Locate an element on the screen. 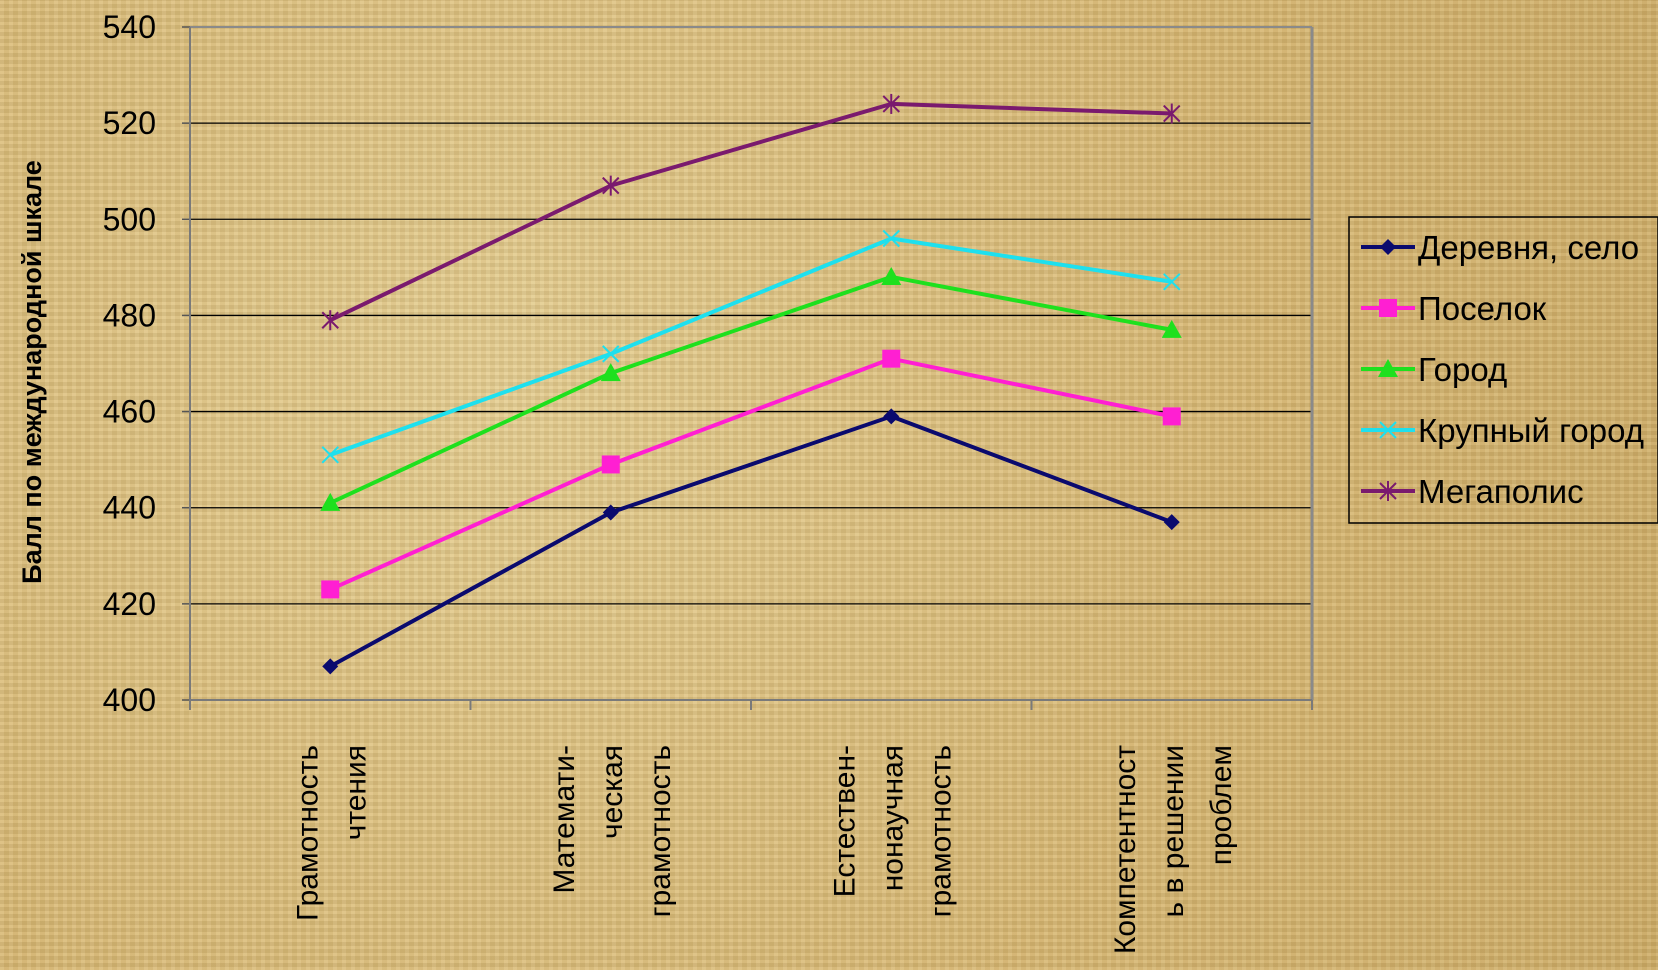 This screenshot has height=970, width=1658. legend-label: Крупный город is located at coordinates (1531, 430).